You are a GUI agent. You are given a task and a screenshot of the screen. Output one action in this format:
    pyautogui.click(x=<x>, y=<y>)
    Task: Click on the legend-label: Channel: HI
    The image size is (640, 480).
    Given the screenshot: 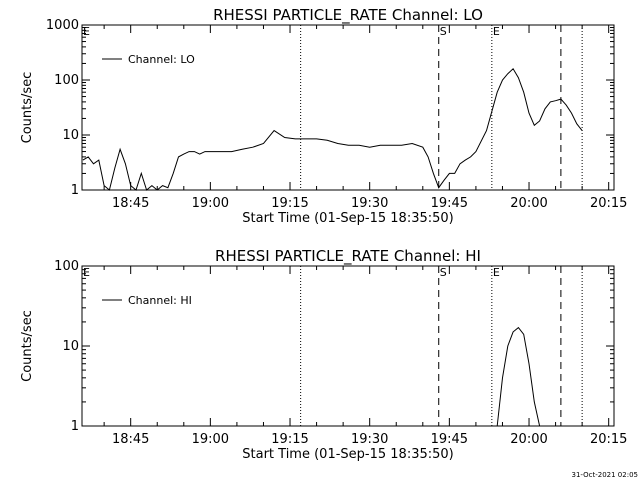 What is the action you would take?
    pyautogui.click(x=160, y=300)
    